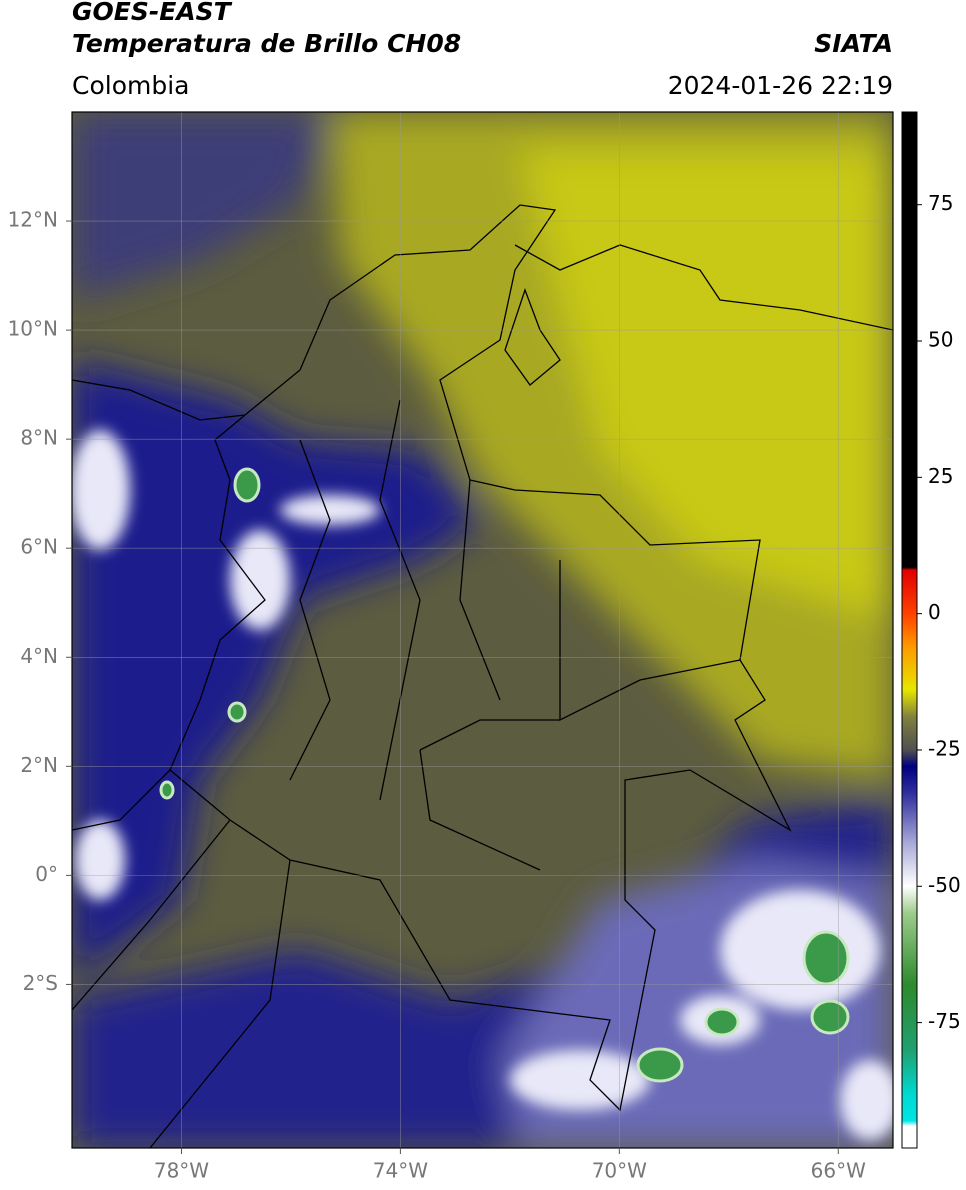  Describe the element at coordinates (934, 612) in the screenshot. I see `colorbar-tick-label: 0` at that location.